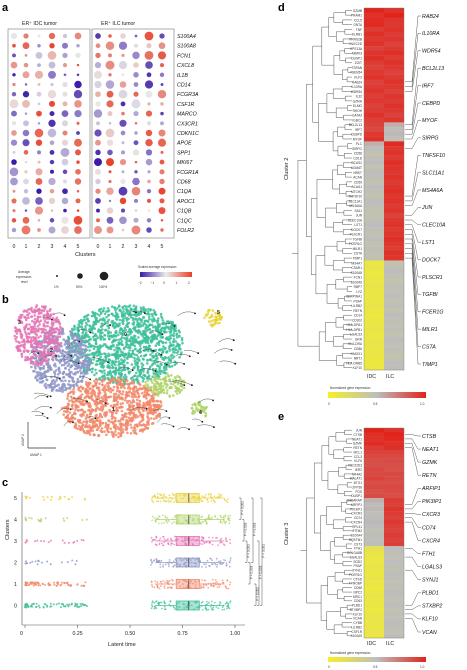 The height and width of the screenshot is (670, 467). I want to click on dendrogram-branch, so click(348, 98).